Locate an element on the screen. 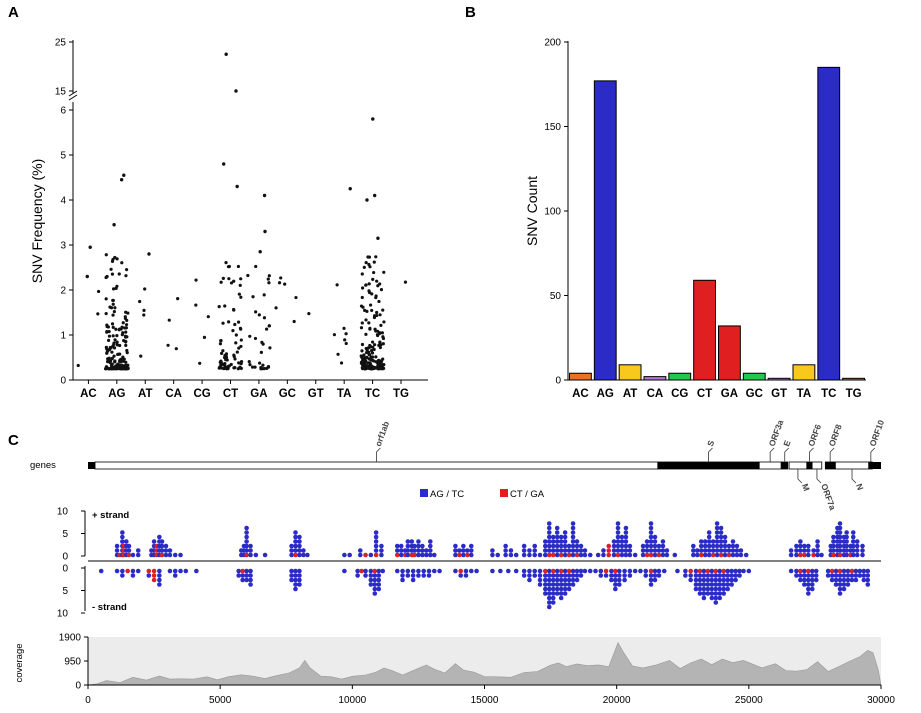 This screenshot has width=921, height=713. gene-n is located at coordinates (852, 465).